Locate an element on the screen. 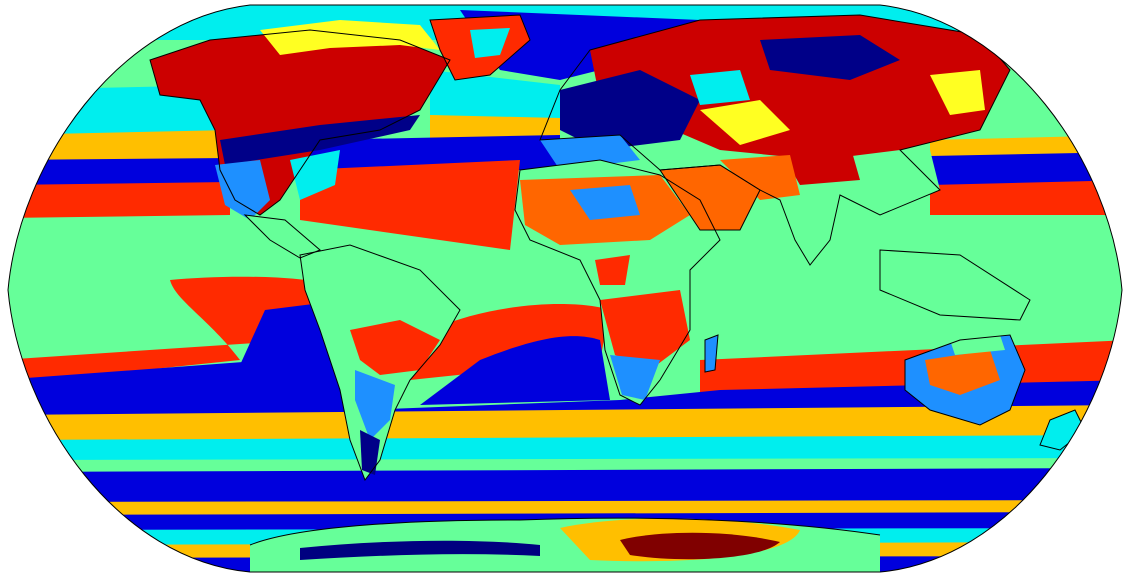 Image resolution: width=1130 pixels, height=580 pixels. tibet-boreal is located at coordinates (820, 165).